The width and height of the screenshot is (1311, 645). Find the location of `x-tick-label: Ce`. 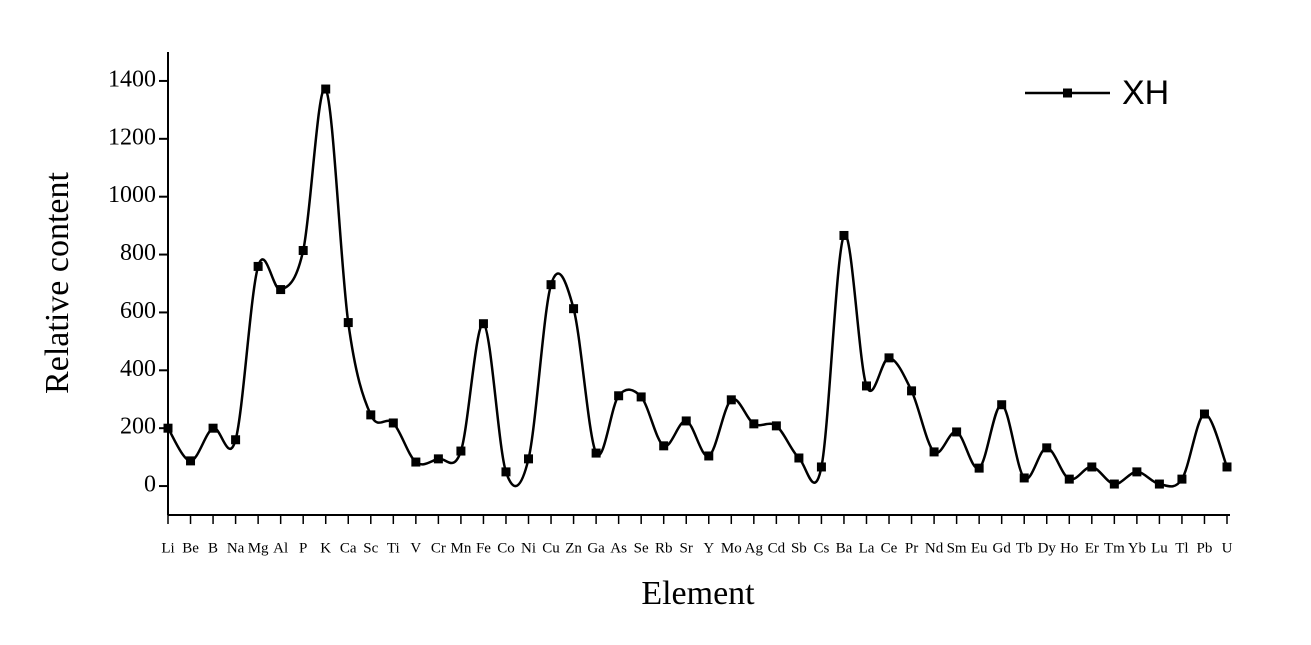

x-tick-label: Ce is located at coordinates (889, 548).